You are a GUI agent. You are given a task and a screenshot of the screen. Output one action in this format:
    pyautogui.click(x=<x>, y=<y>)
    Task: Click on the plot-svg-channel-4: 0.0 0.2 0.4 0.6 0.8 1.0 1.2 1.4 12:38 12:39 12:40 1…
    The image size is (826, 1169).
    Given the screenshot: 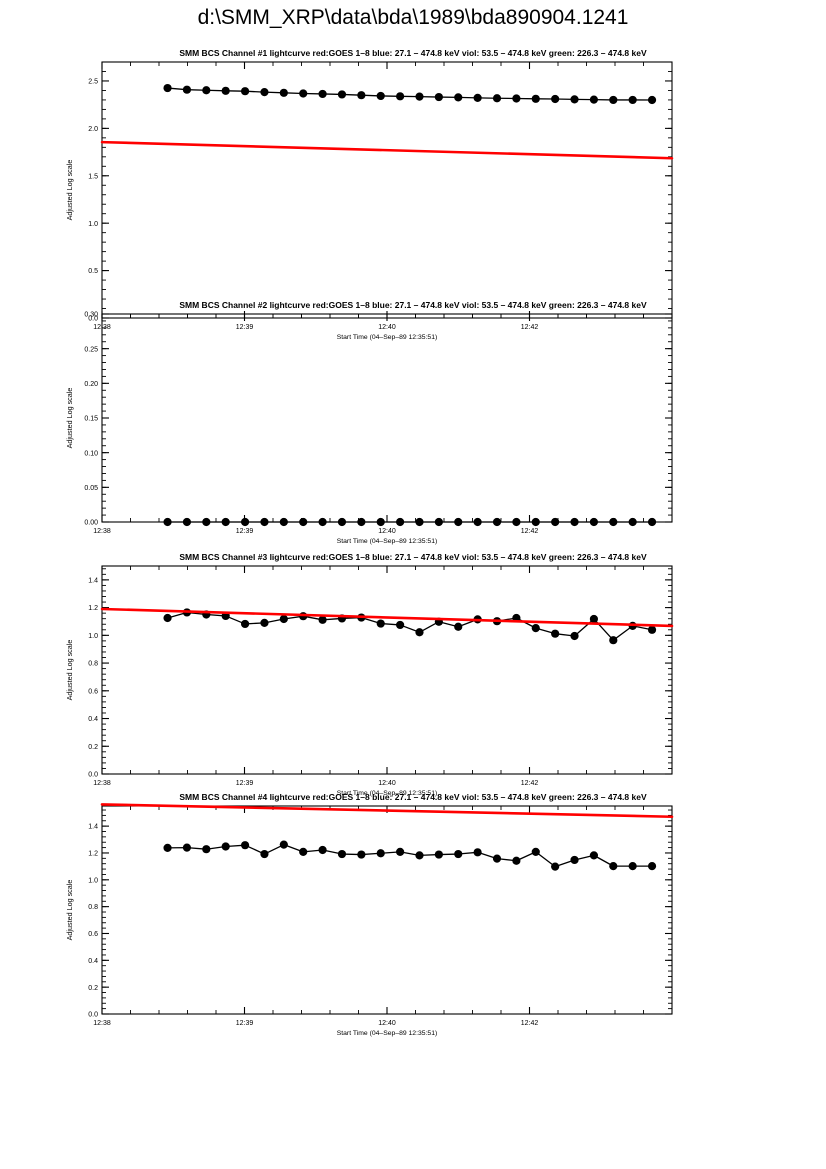 What is the action you would take?
    pyautogui.click(x=369, y=920)
    